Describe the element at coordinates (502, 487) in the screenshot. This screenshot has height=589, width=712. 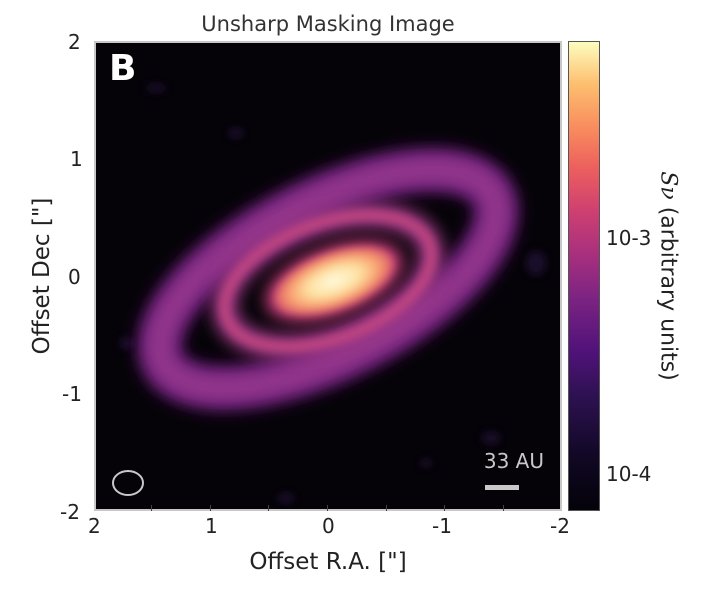
I see `scale-bar` at that location.